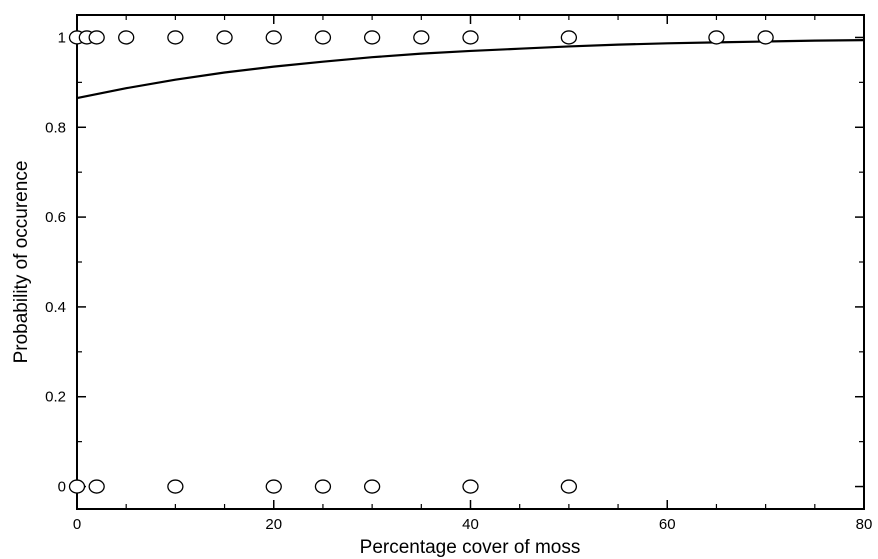  What do you see at coordinates (470, 547) in the screenshot?
I see `x-axis-title: Percentage cover of moss` at bounding box center [470, 547].